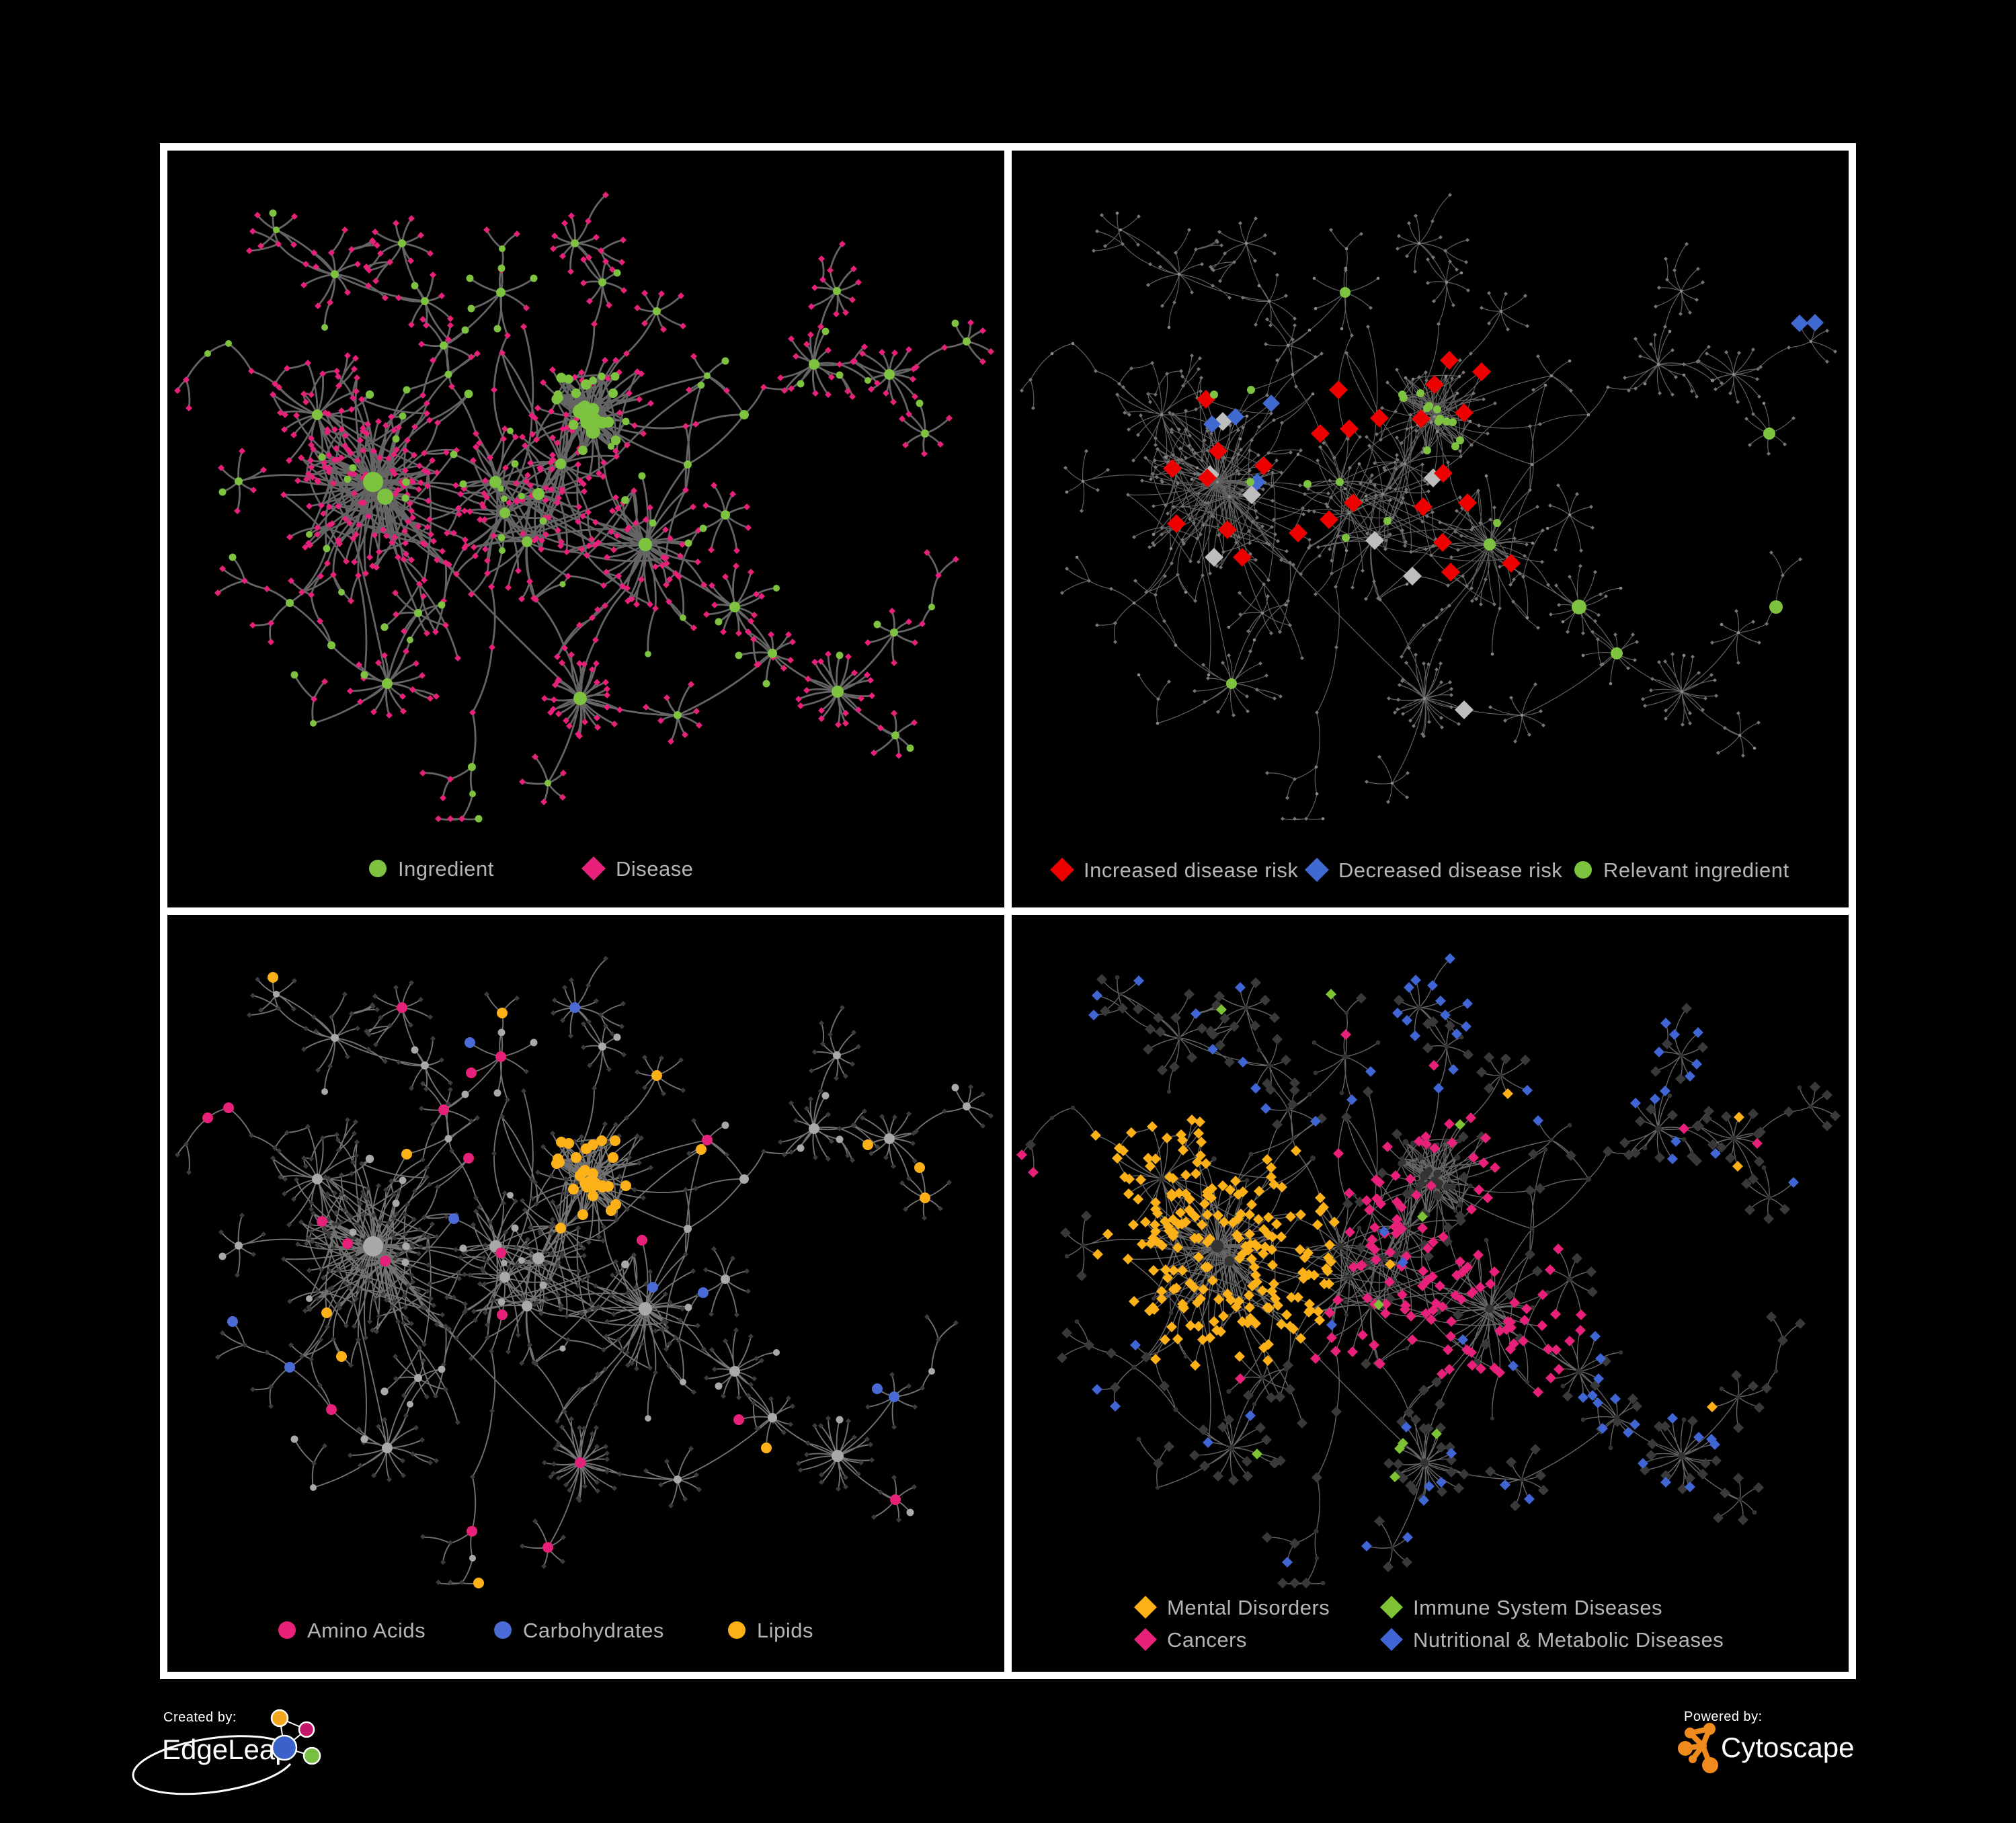  Describe the element at coordinates (655, 869) in the screenshot. I see `svg-text: Disease` at that location.